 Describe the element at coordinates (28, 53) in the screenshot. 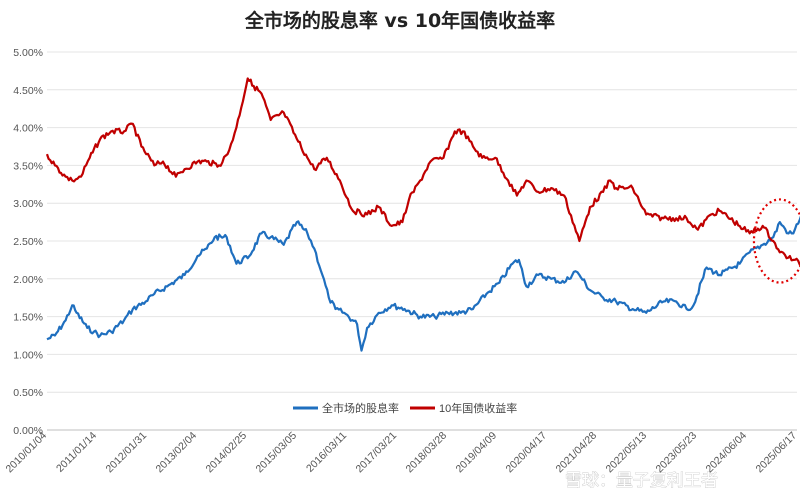

I see `y-tick-label: 5.00%` at that location.